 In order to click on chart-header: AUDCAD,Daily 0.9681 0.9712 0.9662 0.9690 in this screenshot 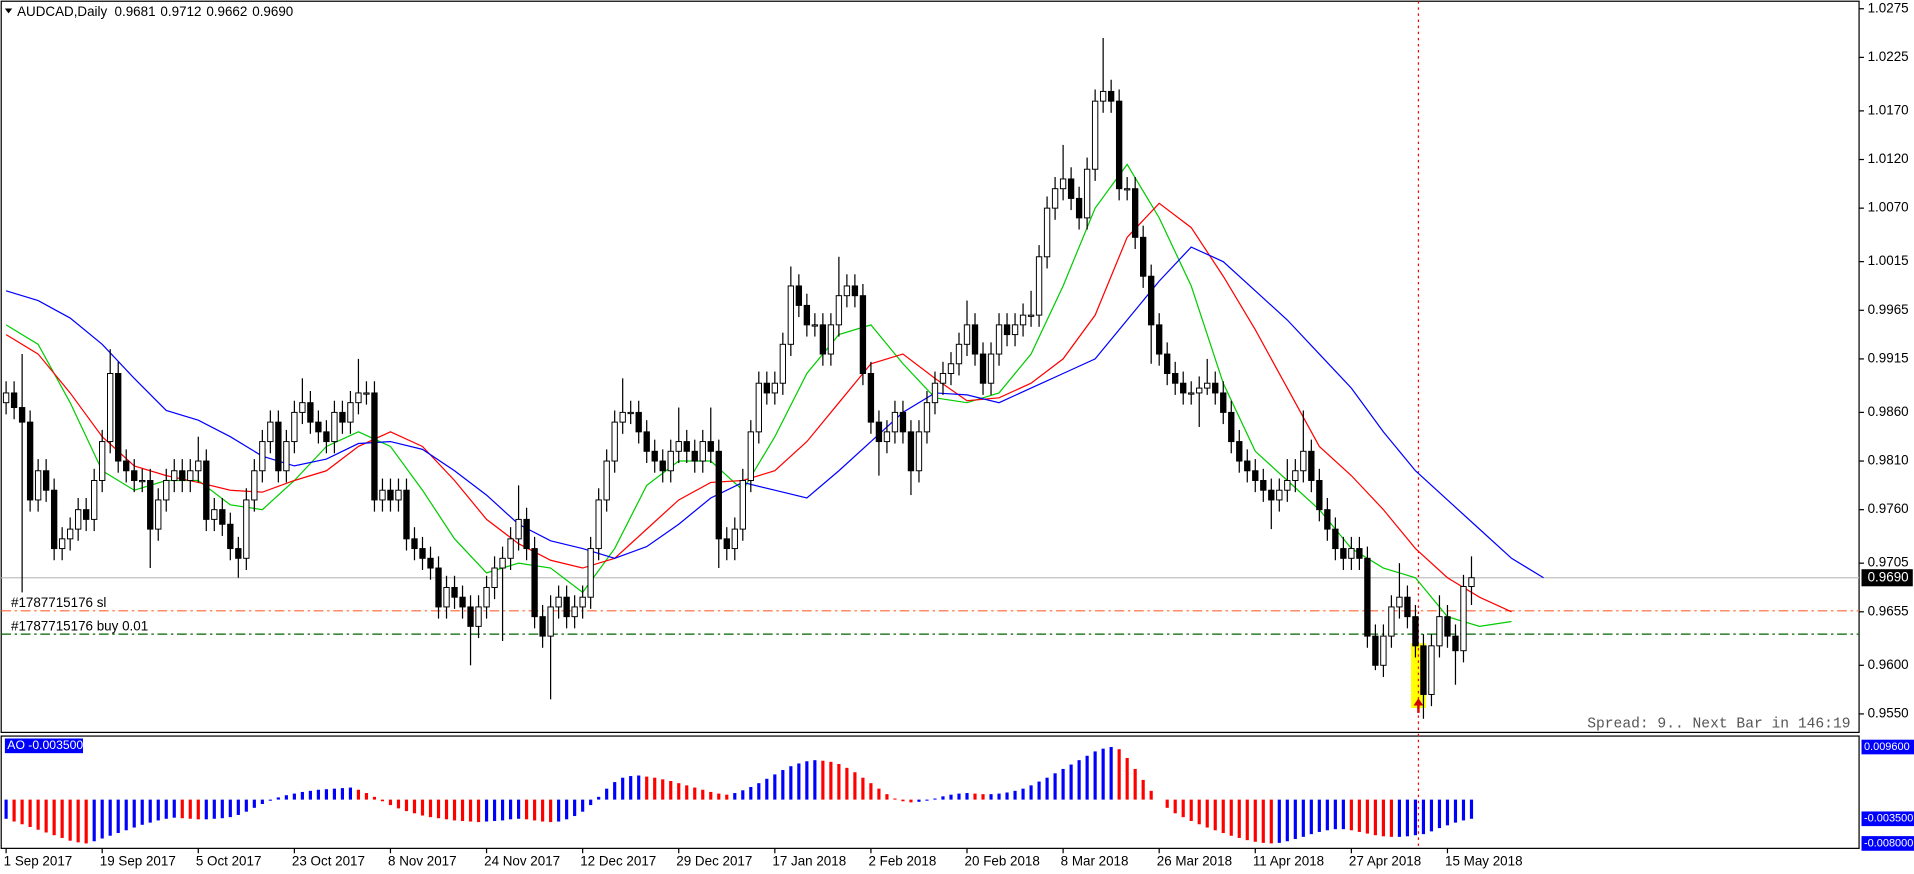, I will do `click(155, 11)`.